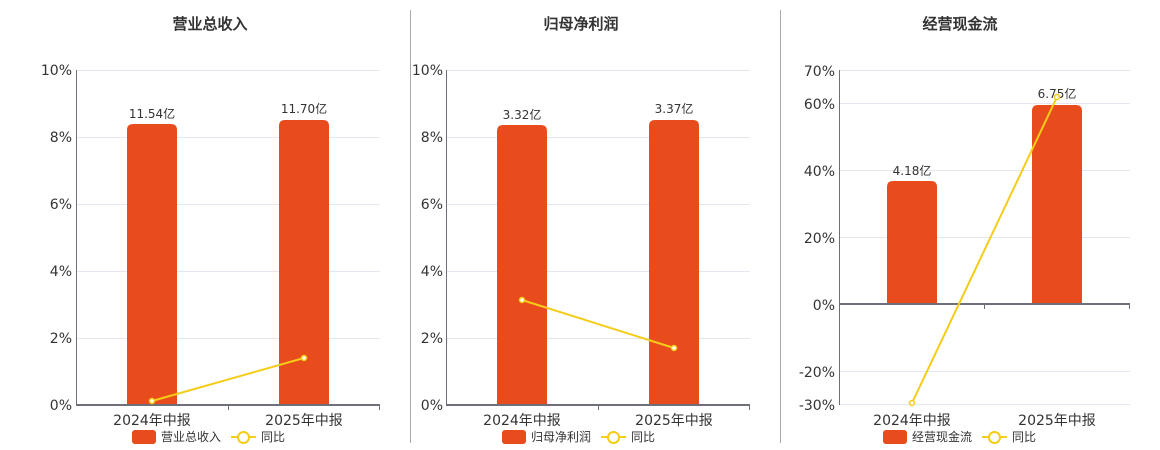 The height and width of the screenshot is (450, 1160). Describe the element at coordinates (819, 172) in the screenshot. I see `y-tick: 40%` at that location.